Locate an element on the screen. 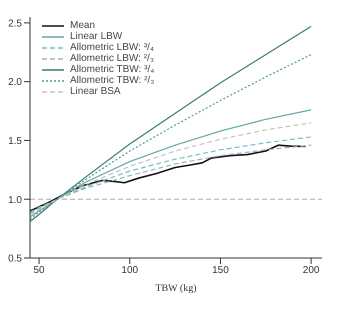  x-tick-label: 50 is located at coordinates (40, 270).